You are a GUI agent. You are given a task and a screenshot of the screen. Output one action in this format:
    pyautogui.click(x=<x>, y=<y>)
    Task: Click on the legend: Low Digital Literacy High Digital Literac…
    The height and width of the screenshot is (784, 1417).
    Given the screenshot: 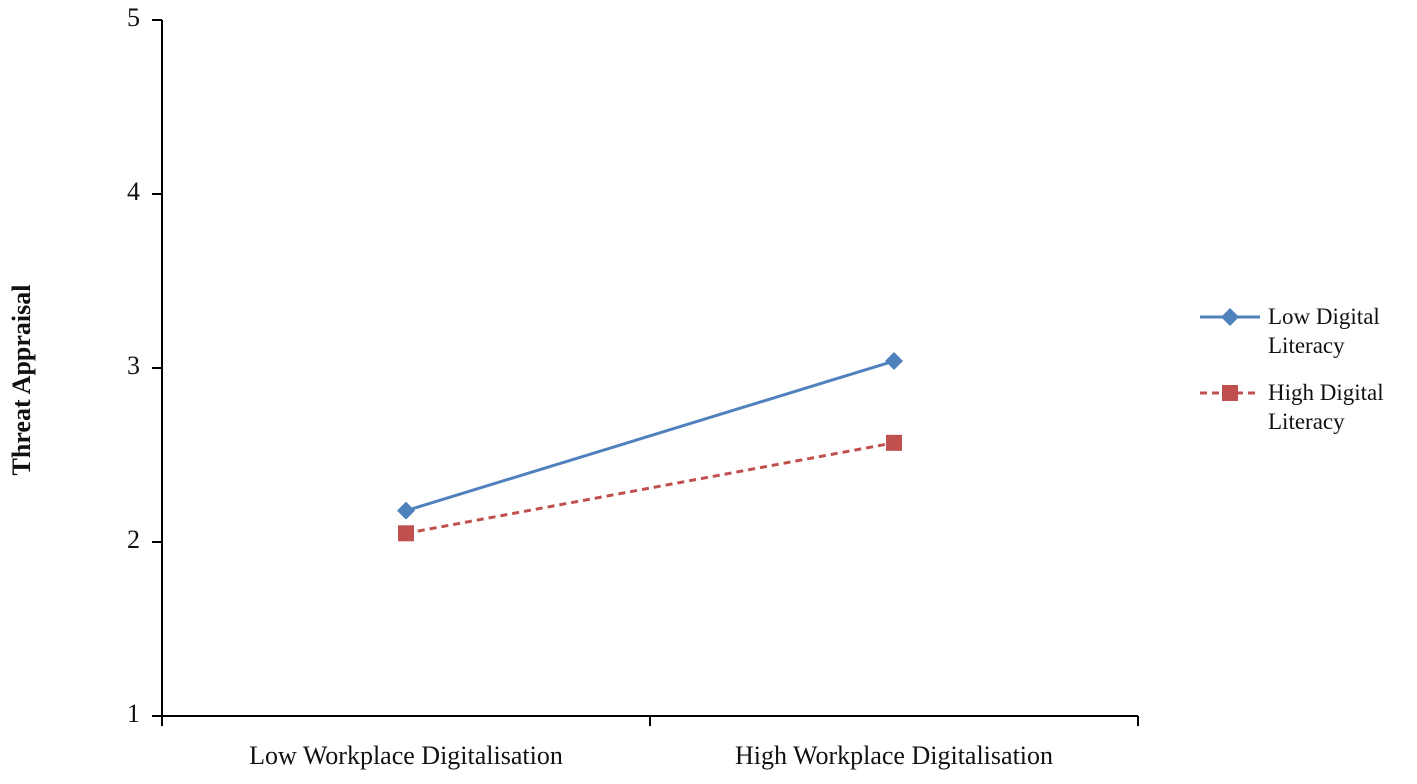 What is the action you would take?
    pyautogui.click(x=1305, y=378)
    